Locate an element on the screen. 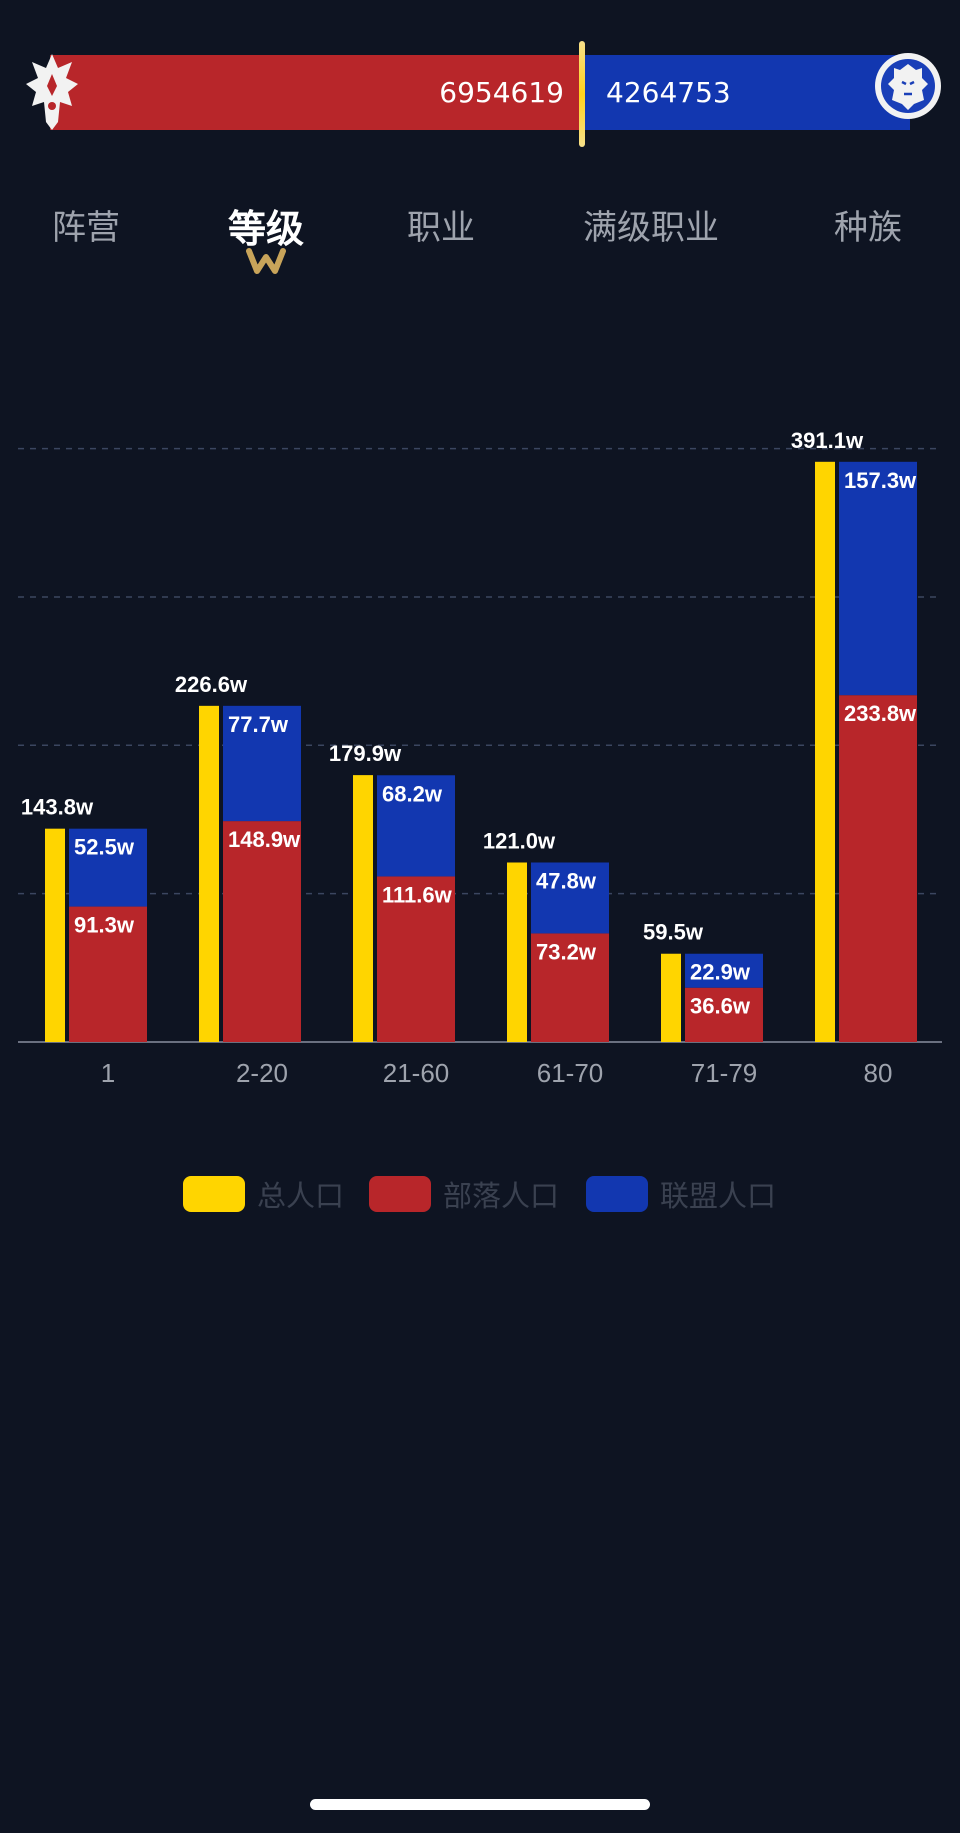 Image resolution: width=960 pixels, height=1833 pixels. alliance-population-segment is located at coordinates (747, 92).